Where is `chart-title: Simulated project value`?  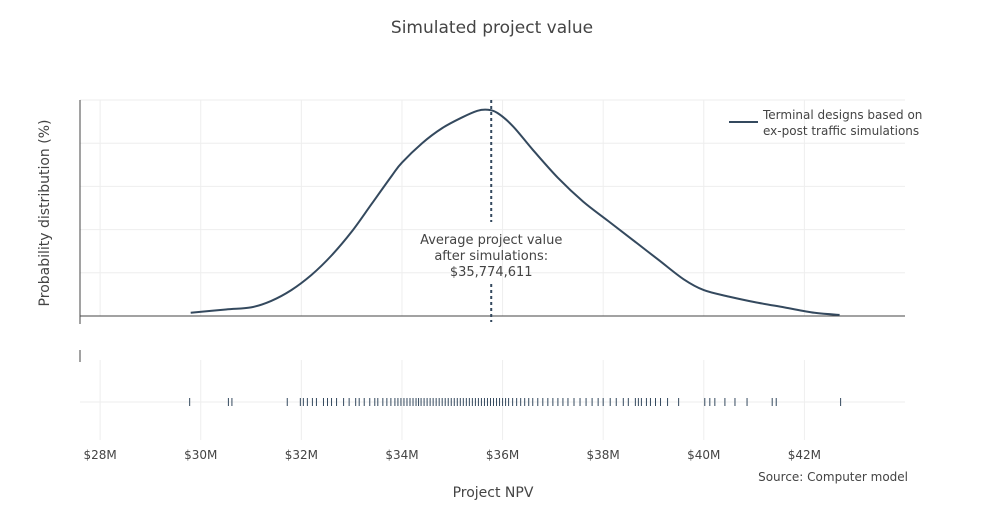 chart-title: Simulated project value is located at coordinates (492, 28).